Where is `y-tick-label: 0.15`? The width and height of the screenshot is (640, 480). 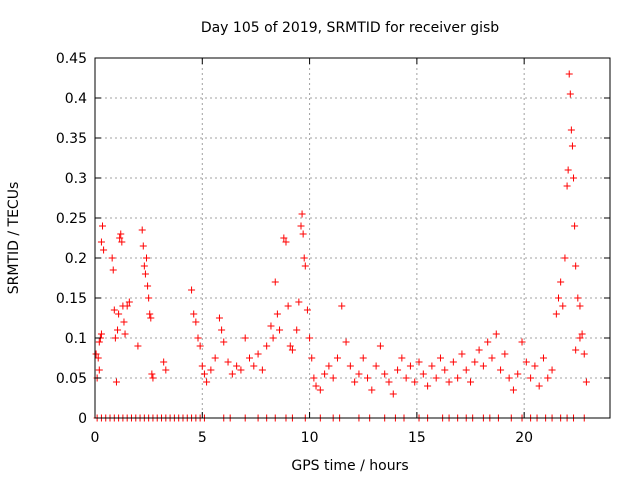 y-tick-label: 0.15 is located at coordinates (71, 299).